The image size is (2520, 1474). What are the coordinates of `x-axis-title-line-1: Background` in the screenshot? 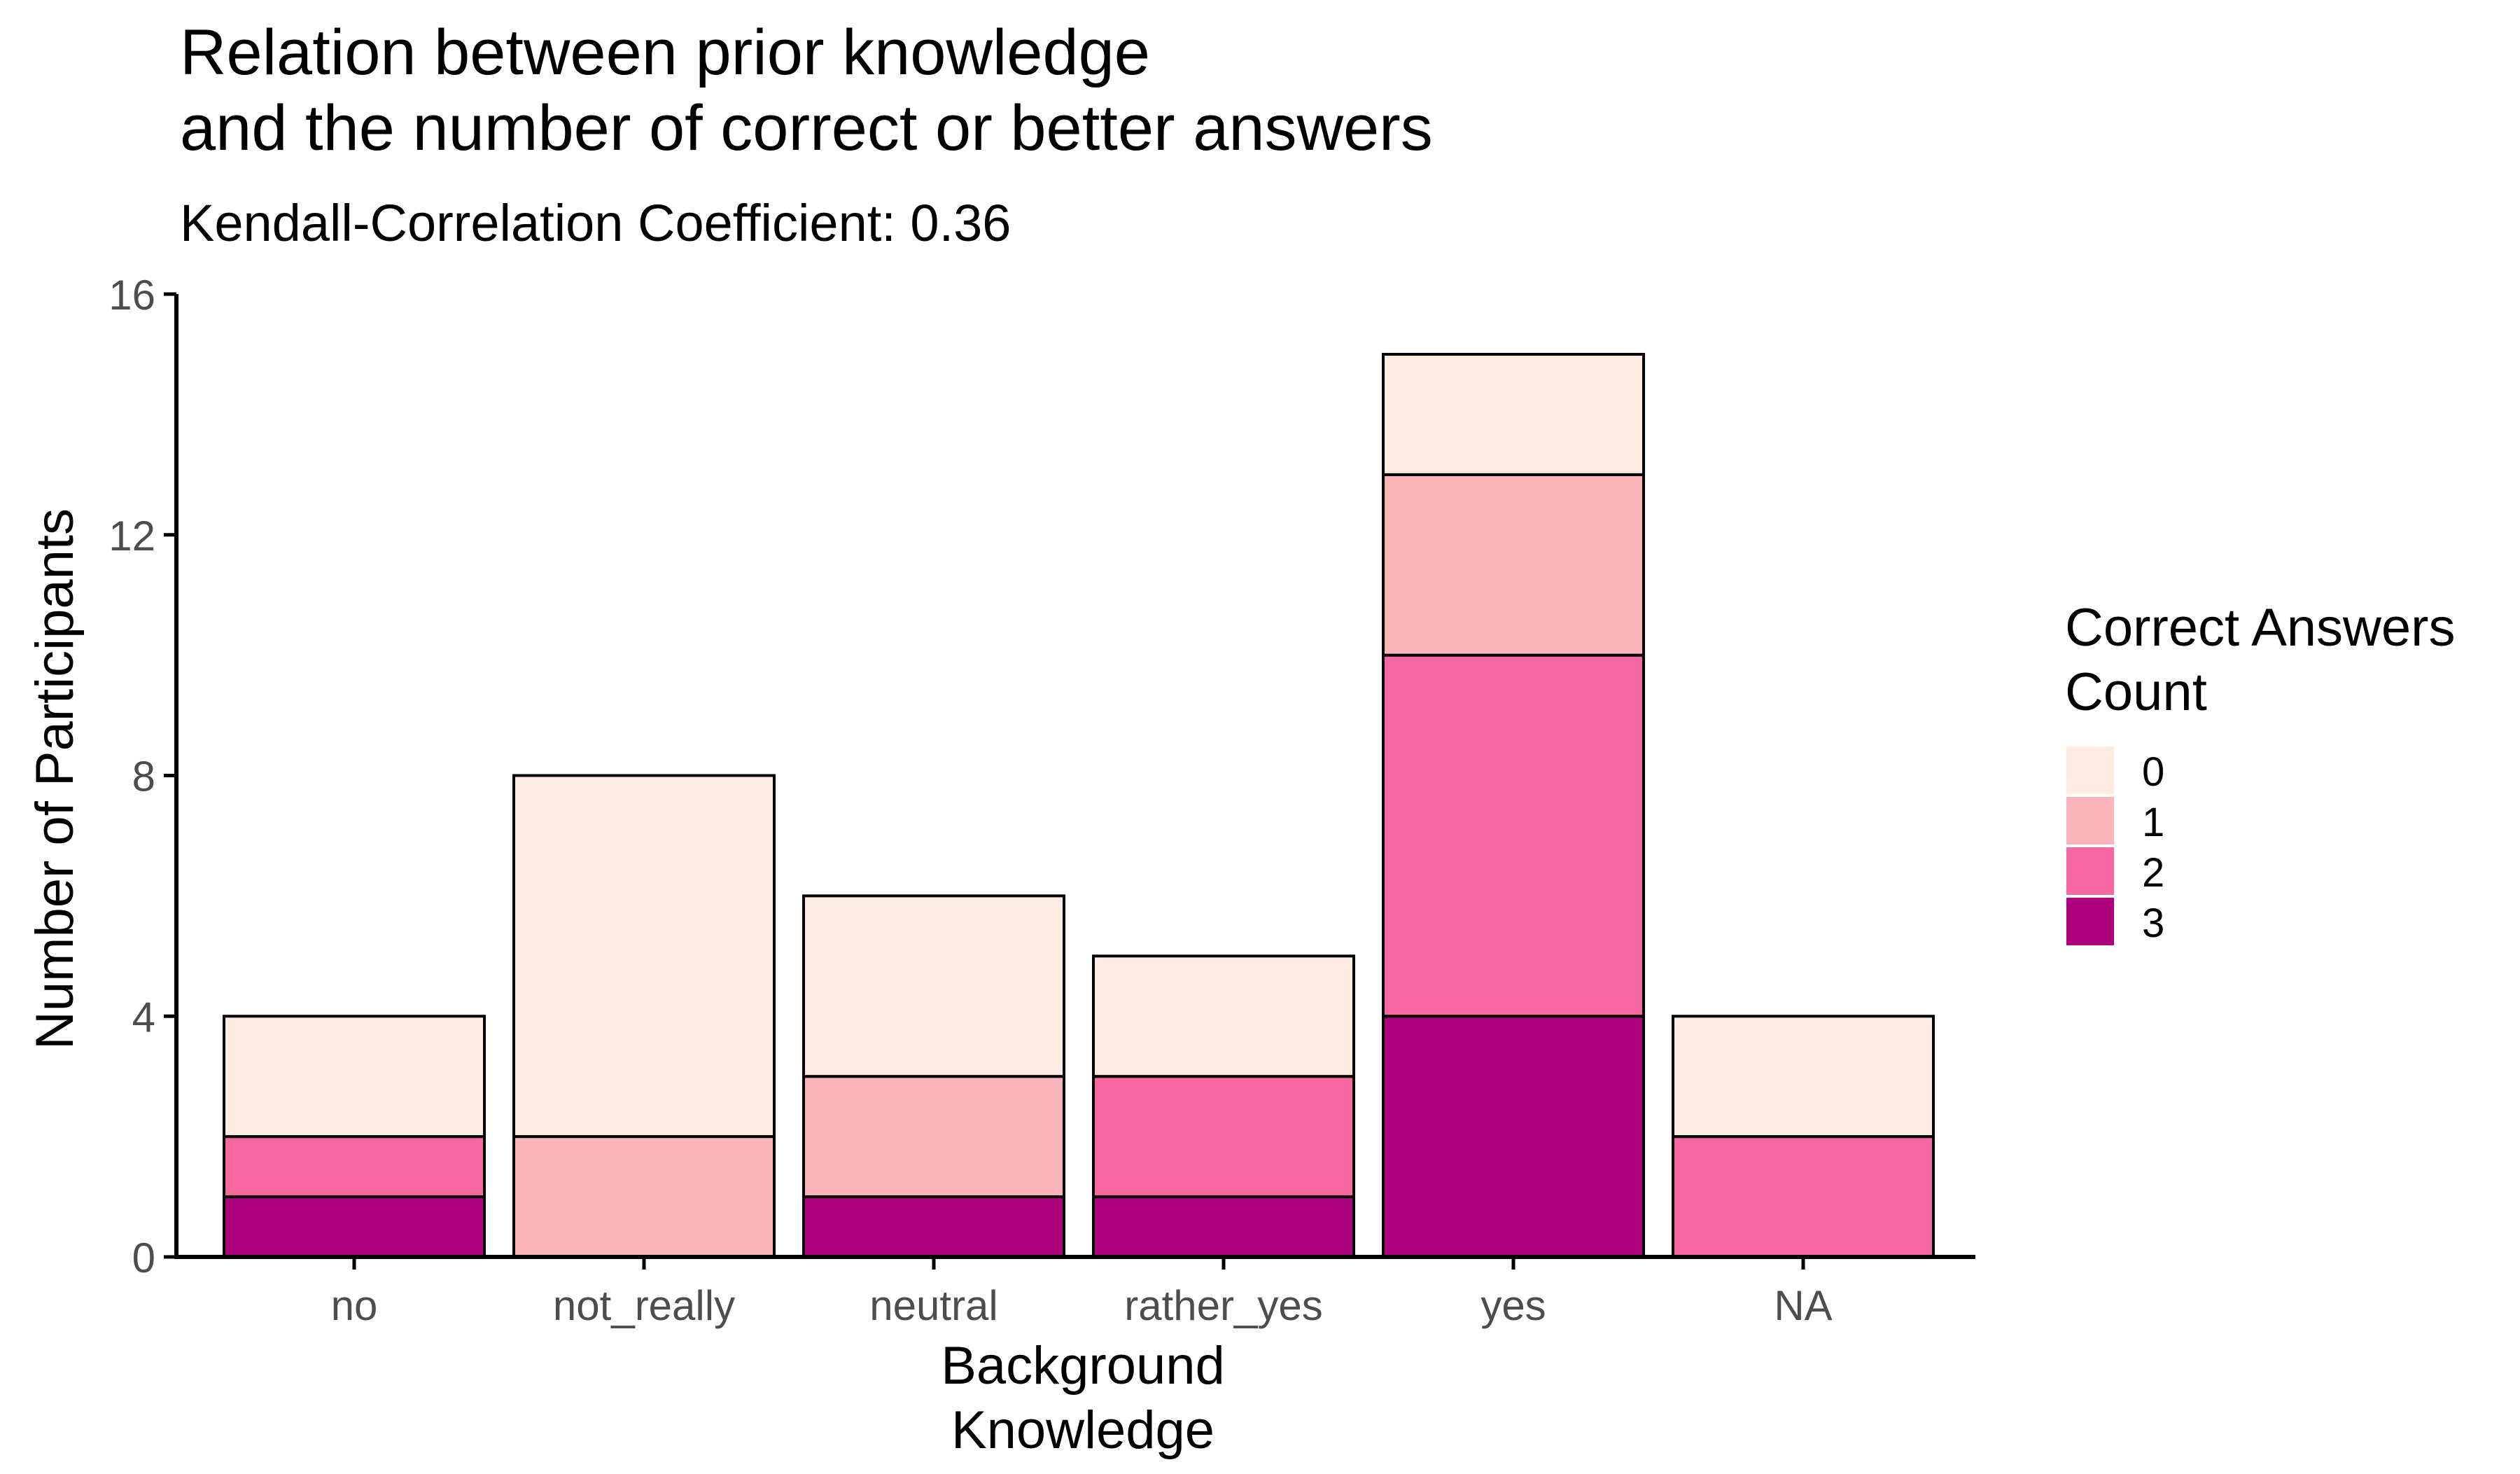 It's located at (1083, 1366).